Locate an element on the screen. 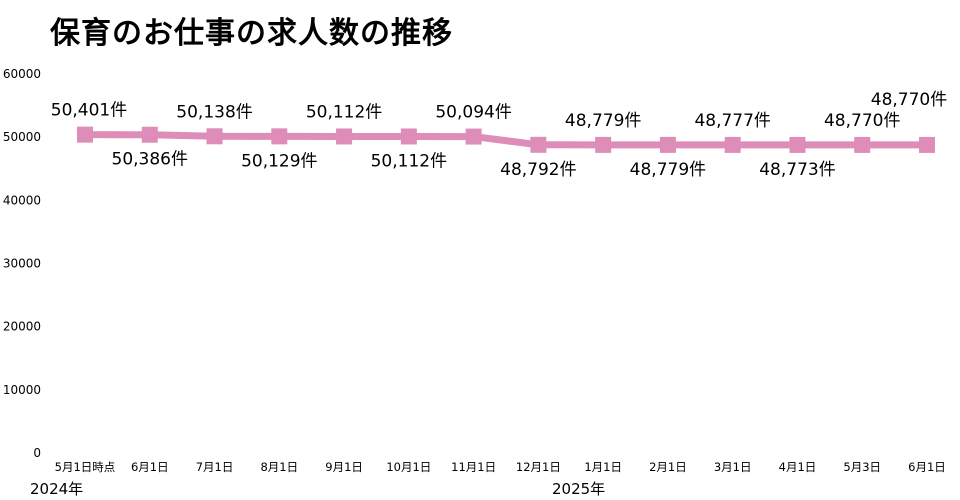 Image resolution: width=960 pixels, height=500 pixels. y-tick-label: 10000 is located at coordinates (22, 390).